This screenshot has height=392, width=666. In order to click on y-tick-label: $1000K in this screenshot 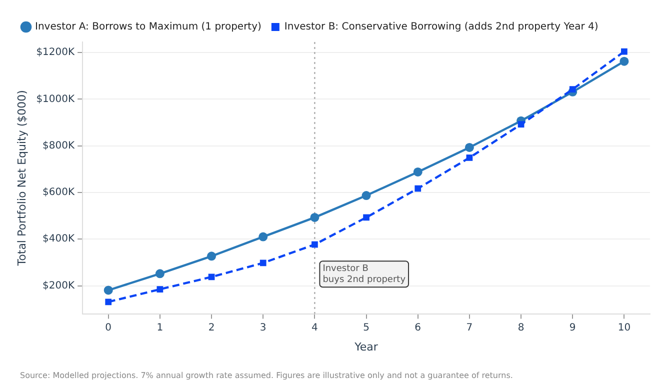, I will do `click(56, 99)`.